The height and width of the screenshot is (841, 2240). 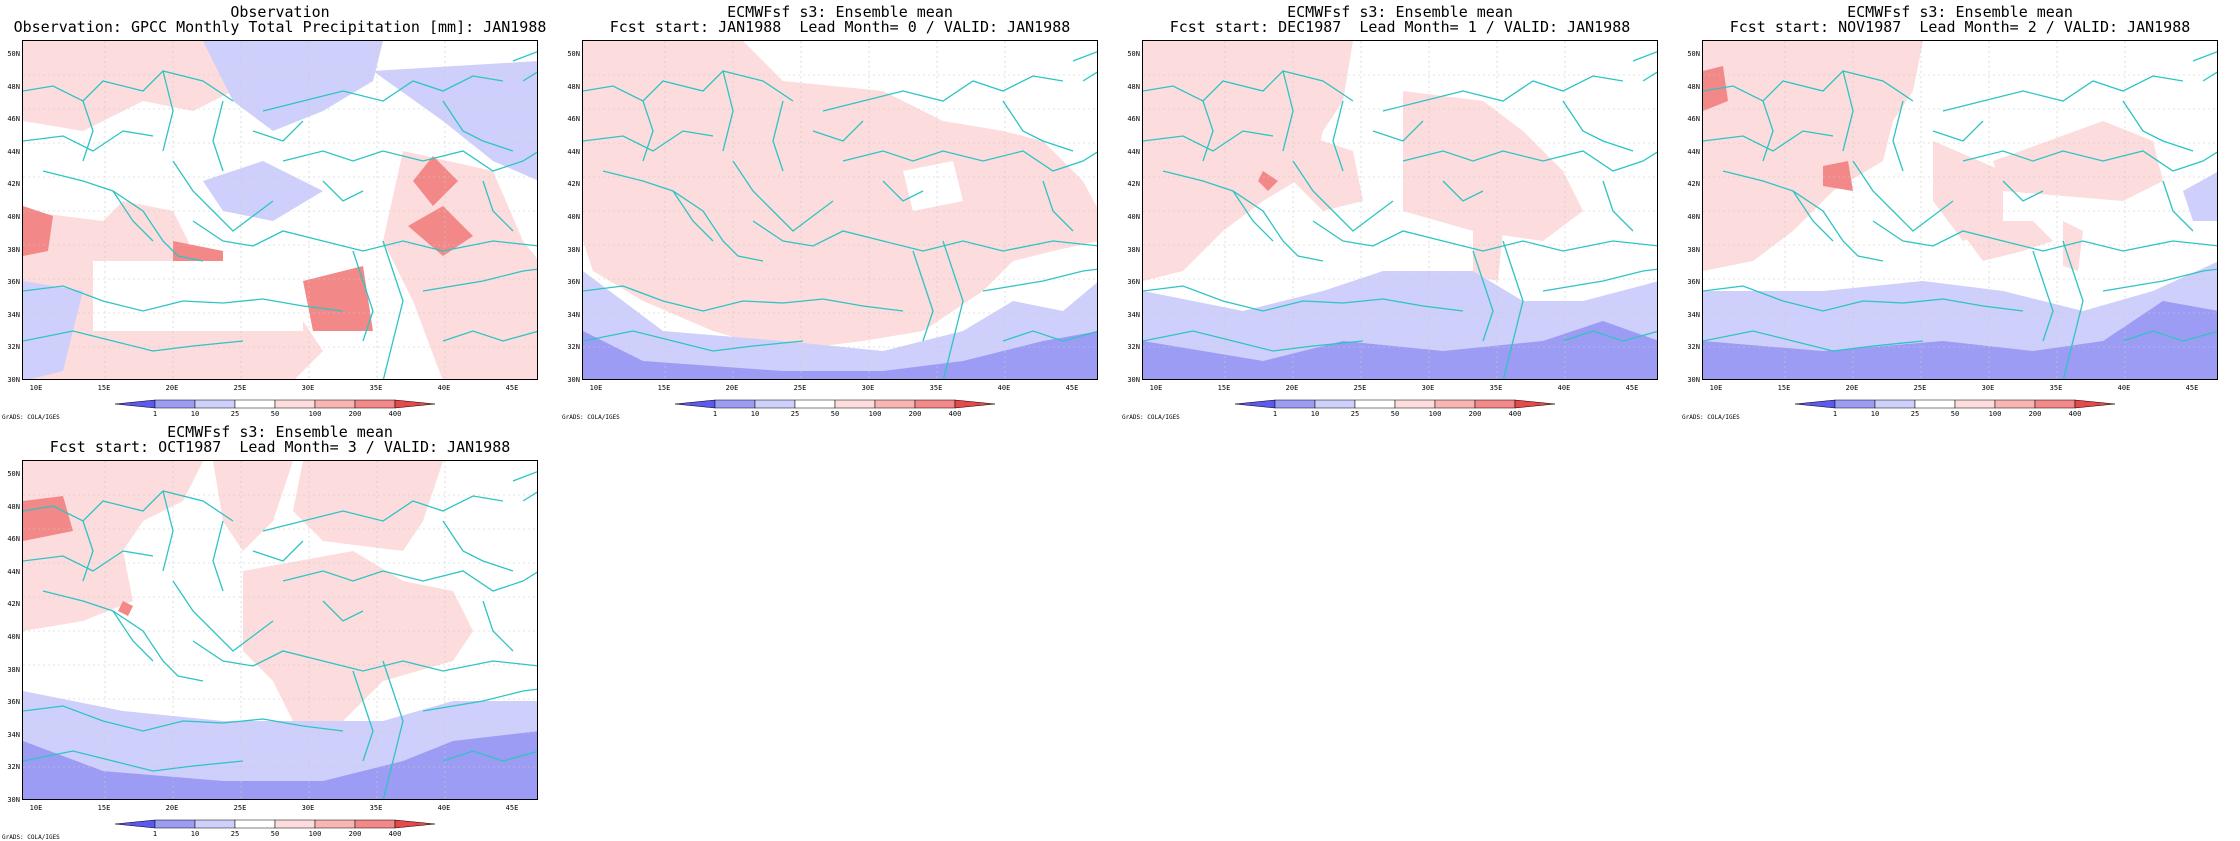 I want to click on lat-label: 48N, so click(x=1133, y=86).